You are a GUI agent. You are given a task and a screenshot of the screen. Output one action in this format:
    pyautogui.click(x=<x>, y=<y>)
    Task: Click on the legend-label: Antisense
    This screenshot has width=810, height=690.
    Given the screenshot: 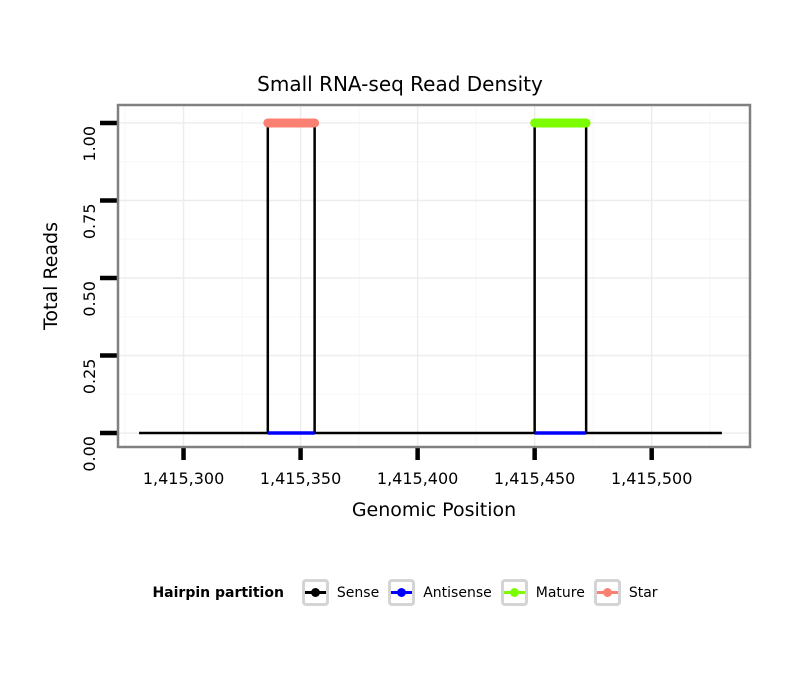 What is the action you would take?
    pyautogui.click(x=457, y=592)
    